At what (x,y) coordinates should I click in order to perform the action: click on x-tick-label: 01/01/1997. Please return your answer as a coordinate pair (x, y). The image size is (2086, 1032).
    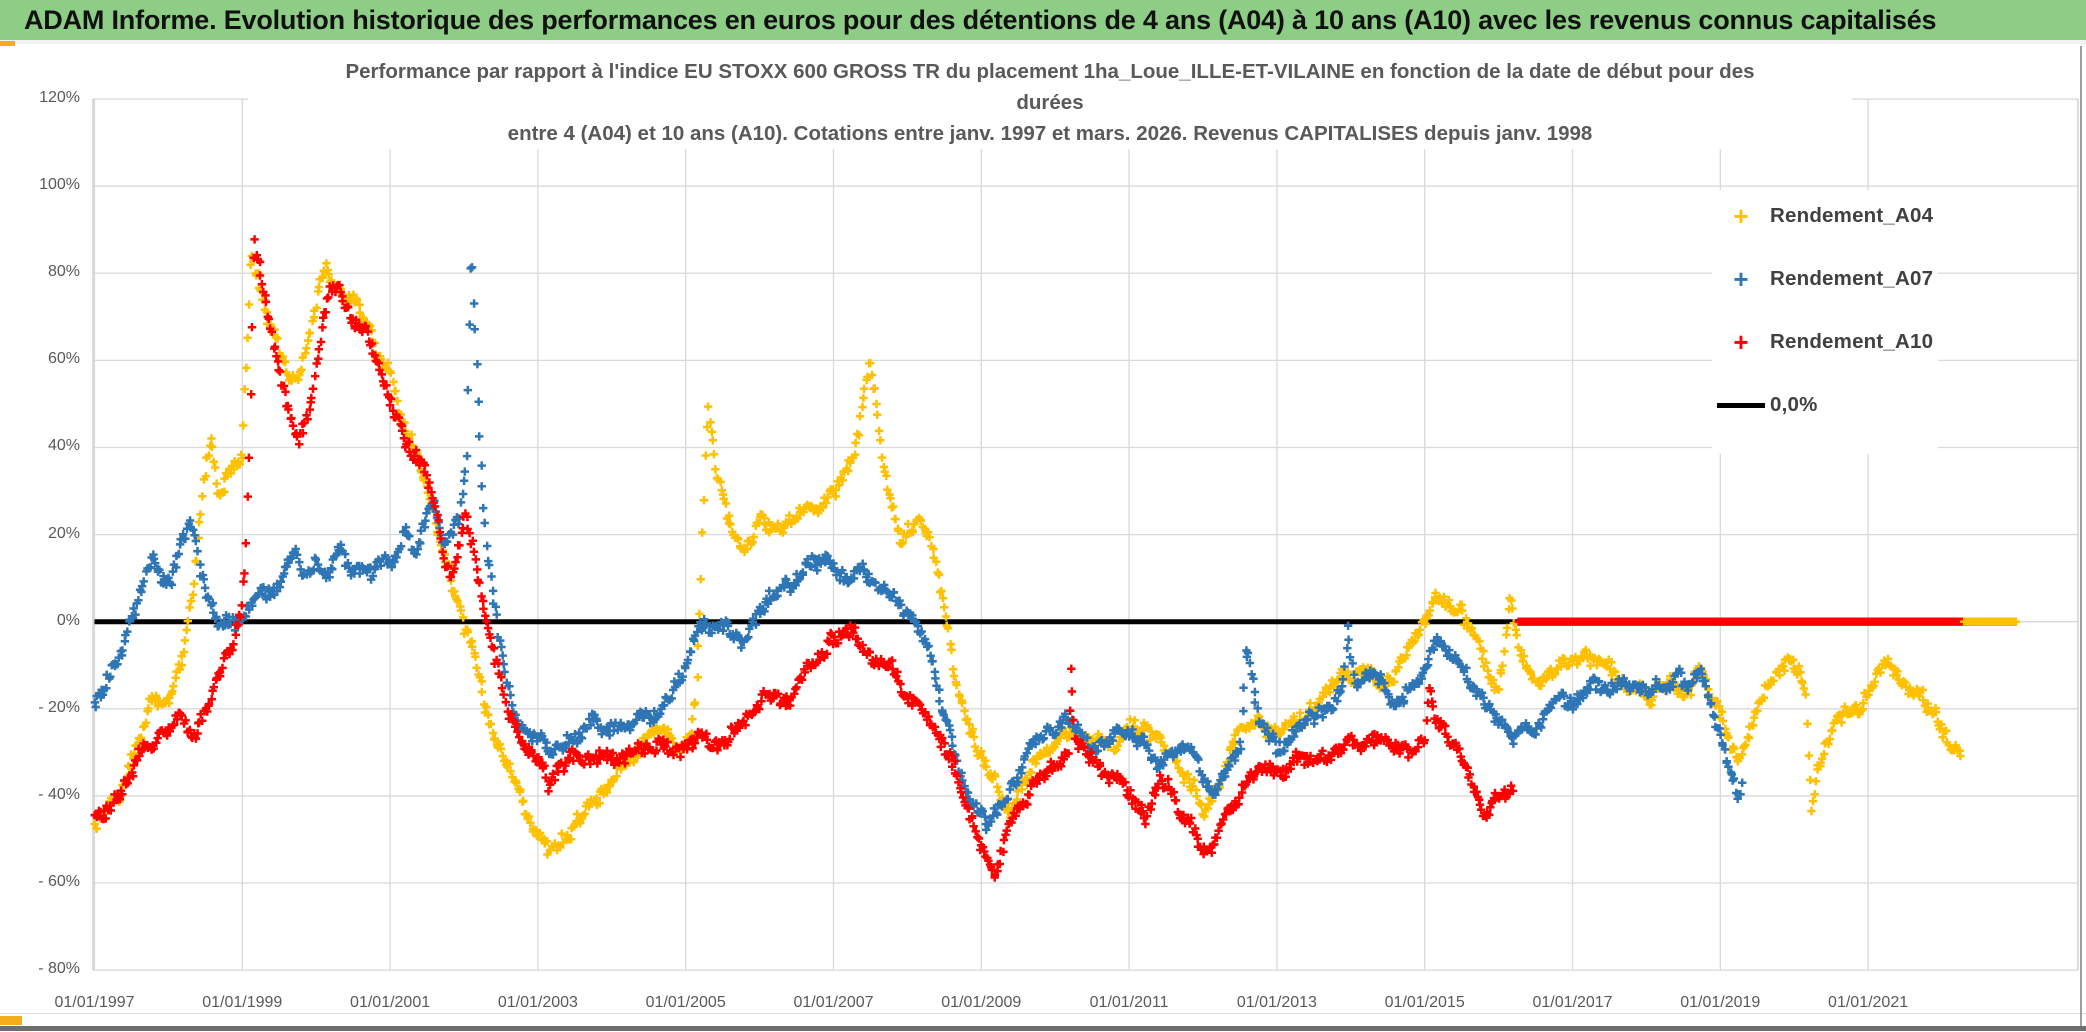
    Looking at the image, I should click on (94, 1002).